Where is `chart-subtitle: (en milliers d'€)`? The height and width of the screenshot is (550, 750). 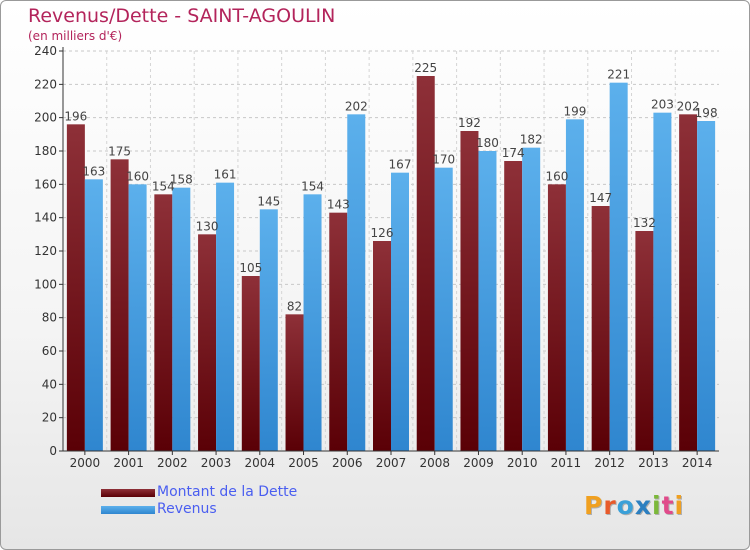
chart-subtitle: (en milliers d'€) is located at coordinates (75, 36).